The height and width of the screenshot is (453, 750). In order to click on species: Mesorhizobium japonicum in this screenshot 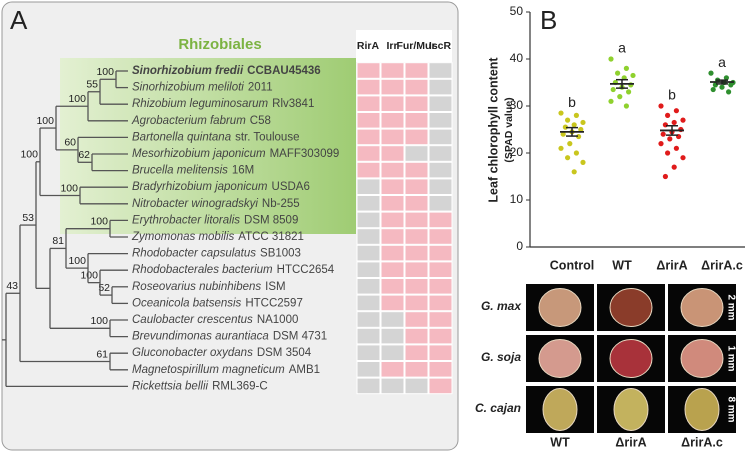, I will do `click(199, 154)`.